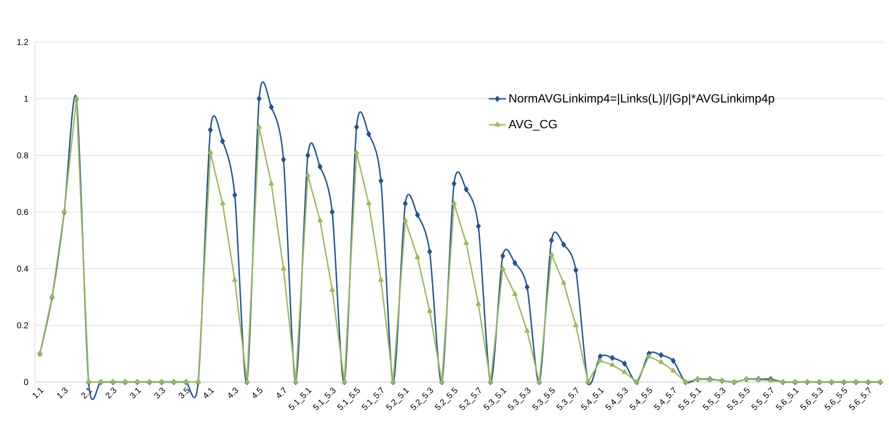  I want to click on x-tick-label: 4.5, so click(257, 392).